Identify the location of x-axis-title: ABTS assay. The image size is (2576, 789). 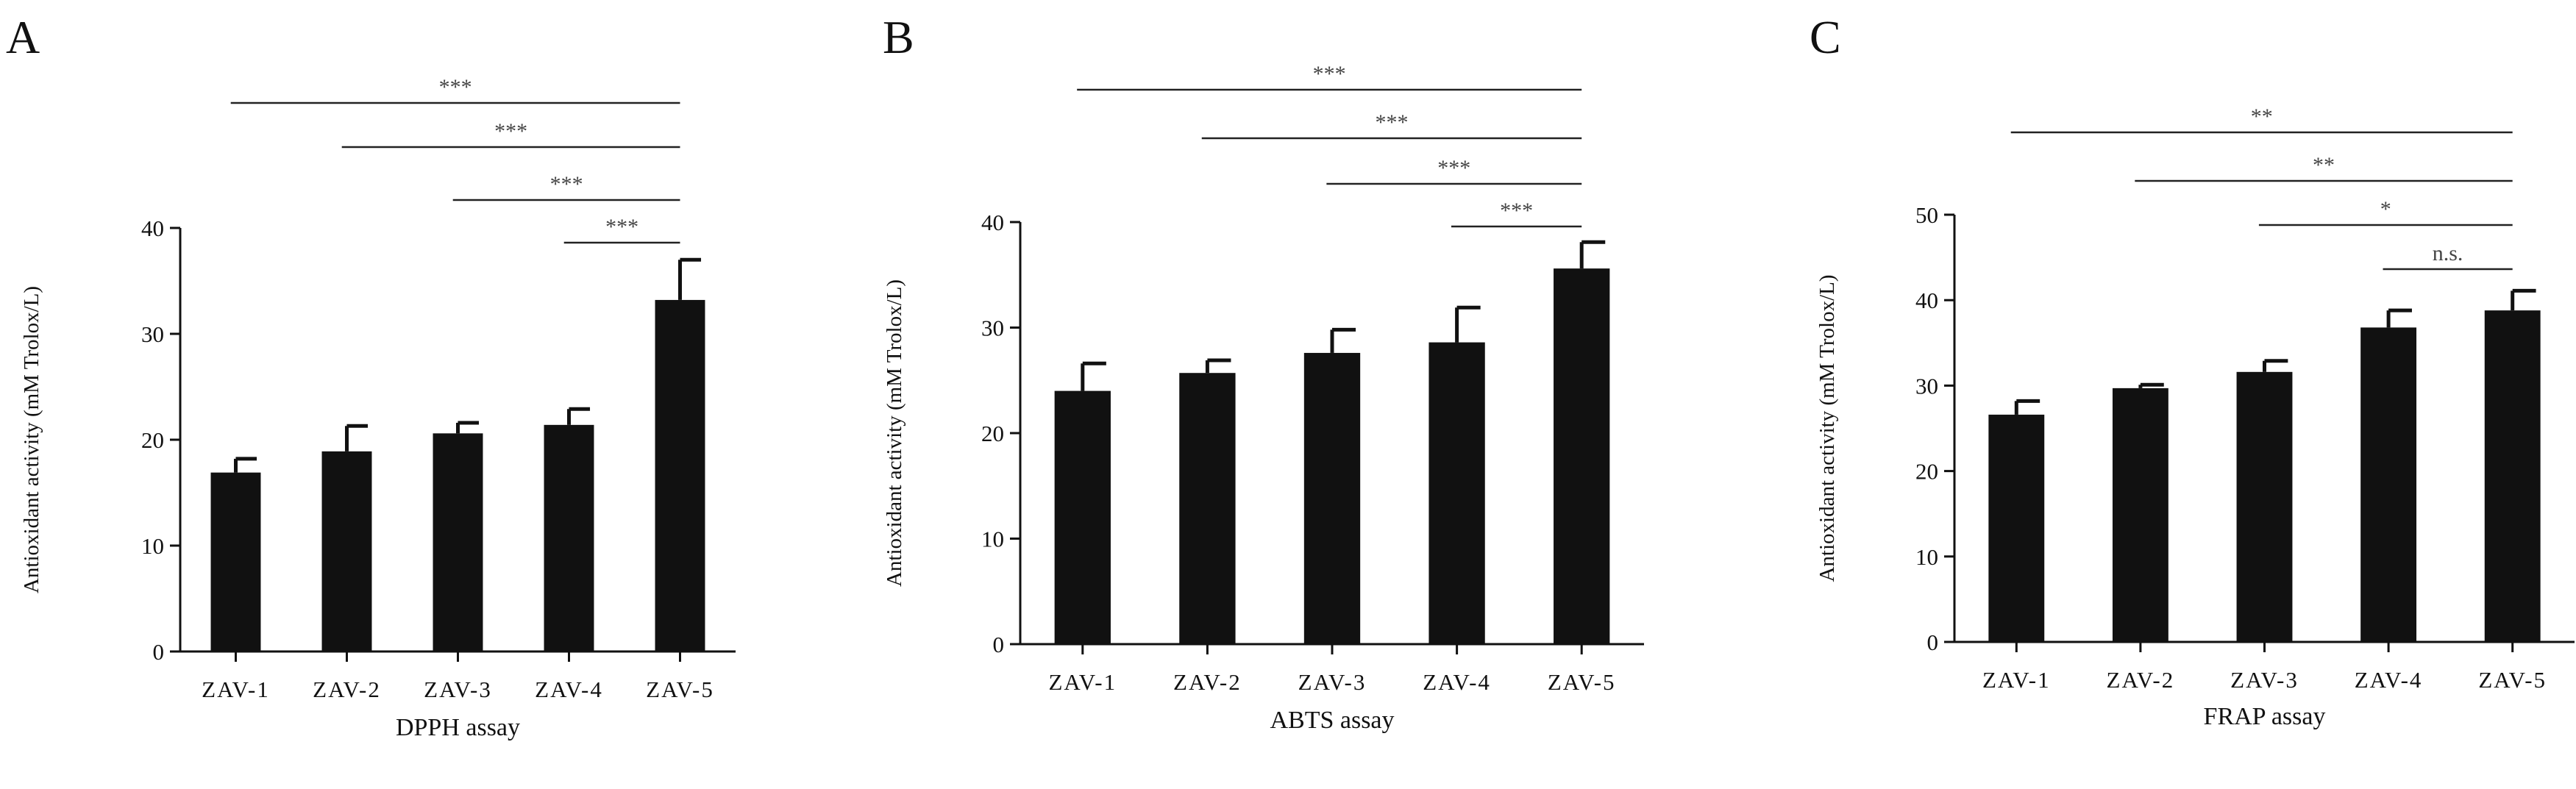
(1332, 720).